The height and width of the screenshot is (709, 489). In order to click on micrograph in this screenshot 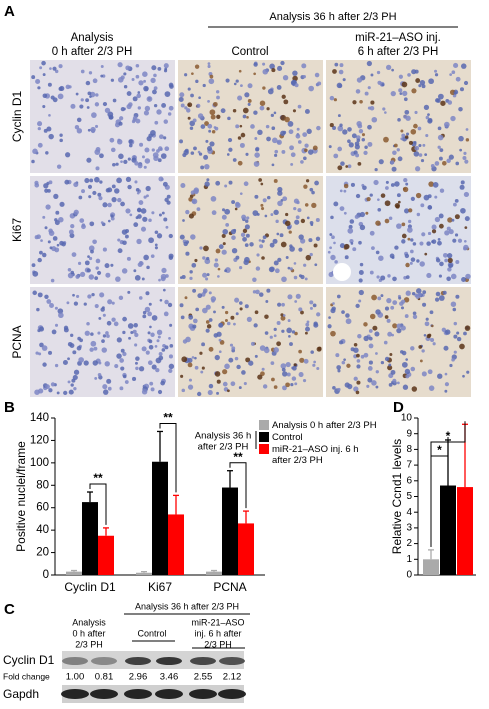, I will do `click(102, 116)`.